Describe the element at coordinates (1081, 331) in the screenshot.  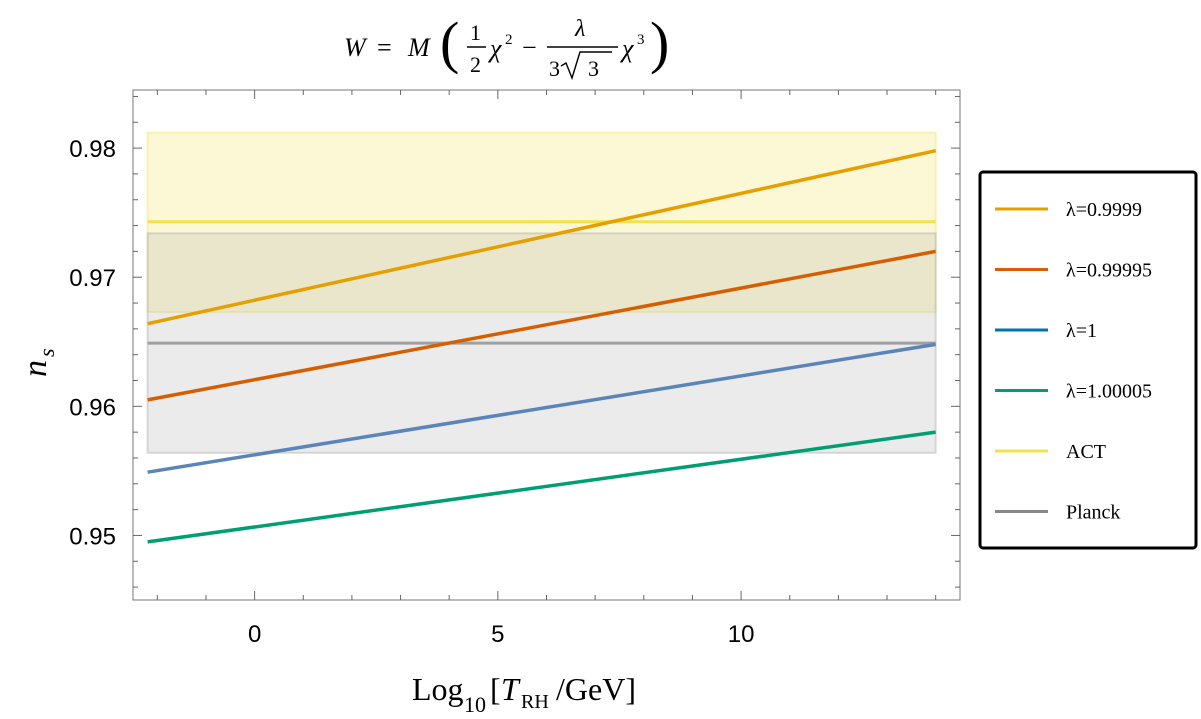
I see `legend-label: λ=1` at that location.